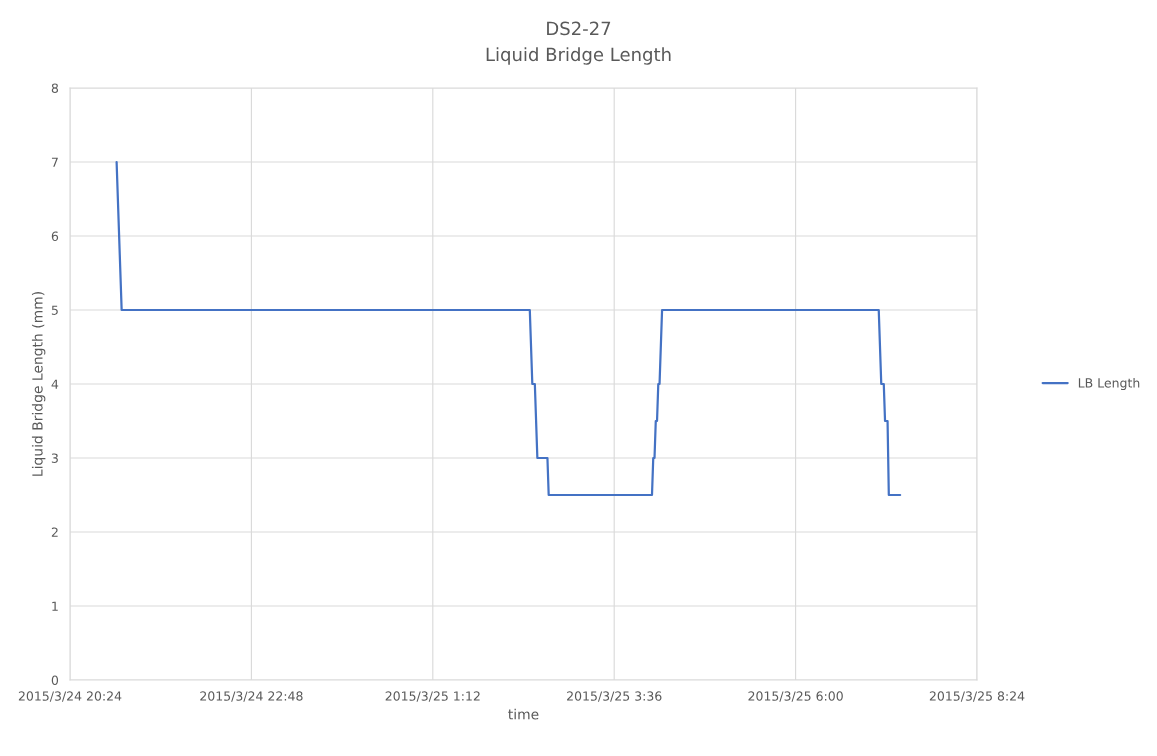 The image size is (1157, 756). I want to click on chart-subtitle: Liquid Bridge Length, so click(578, 56).